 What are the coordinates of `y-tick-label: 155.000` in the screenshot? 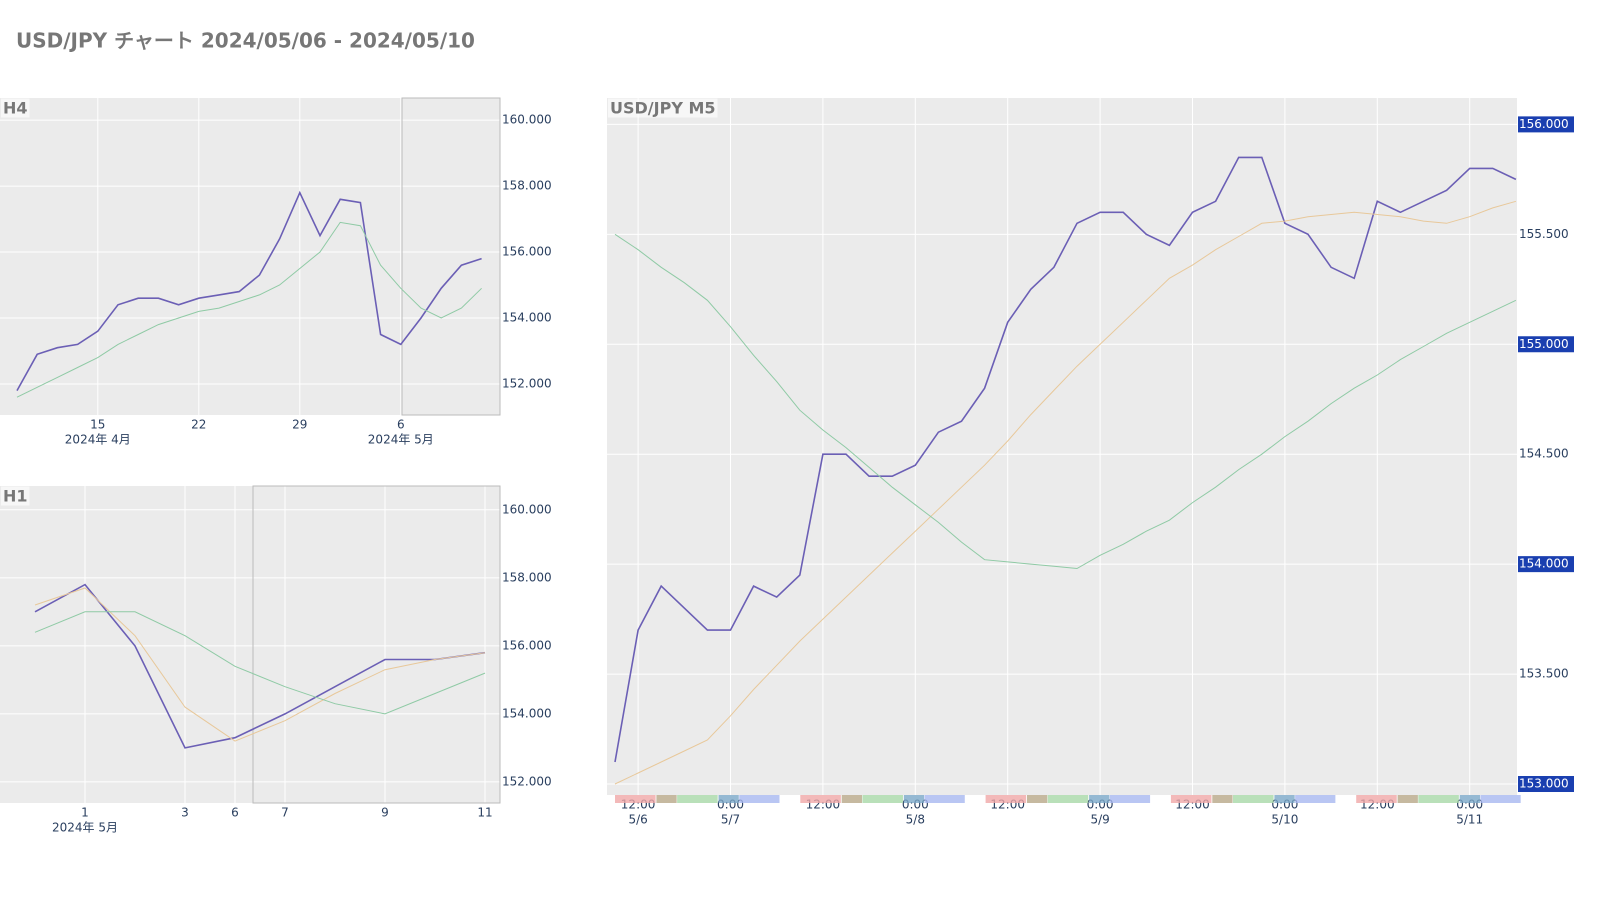 It's located at (1544, 344).